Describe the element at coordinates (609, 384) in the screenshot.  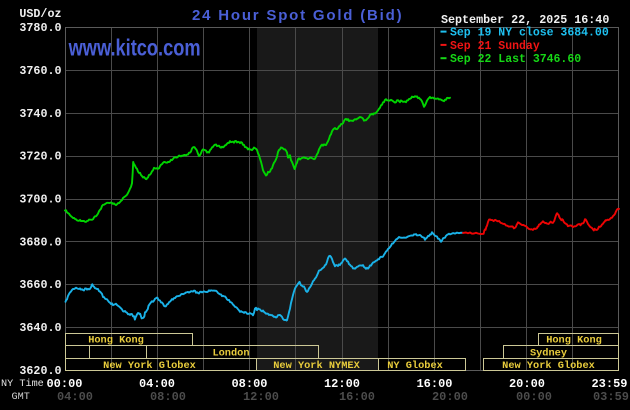
I see `svg-text: 23:59` at that location.